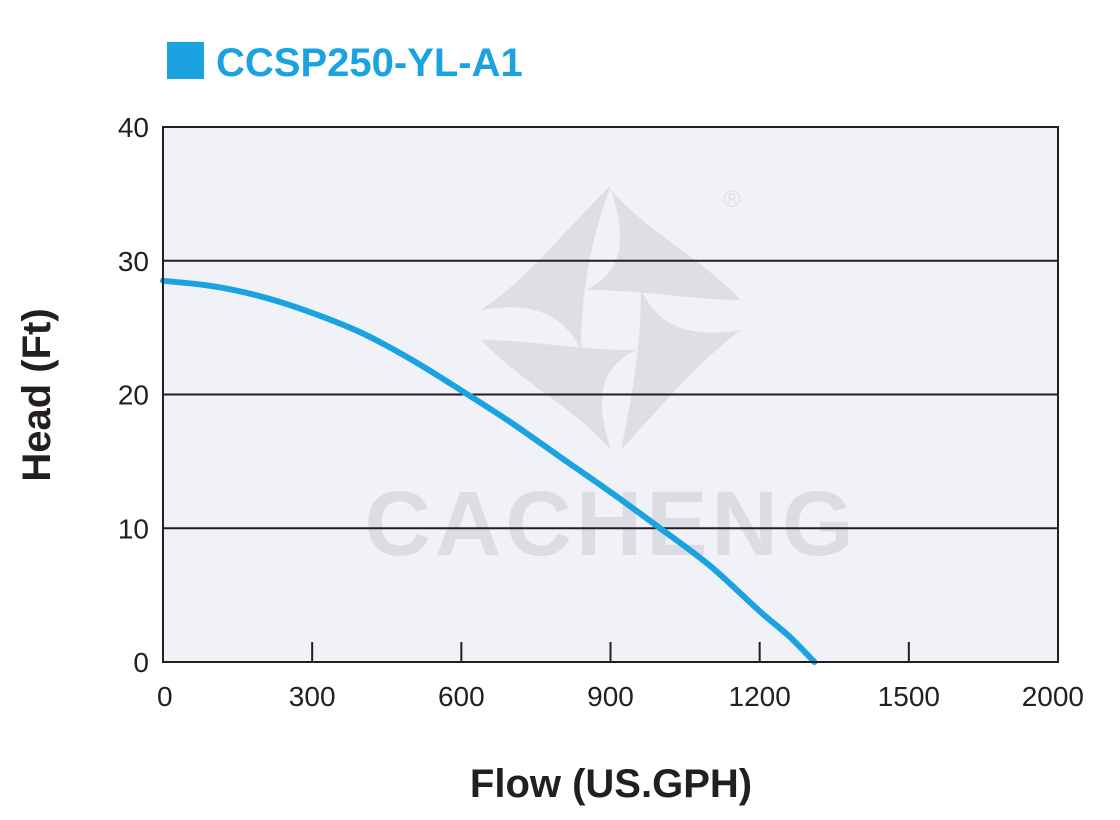  Describe the element at coordinates (185, 60) in the screenshot. I see `legend-swatch` at that location.